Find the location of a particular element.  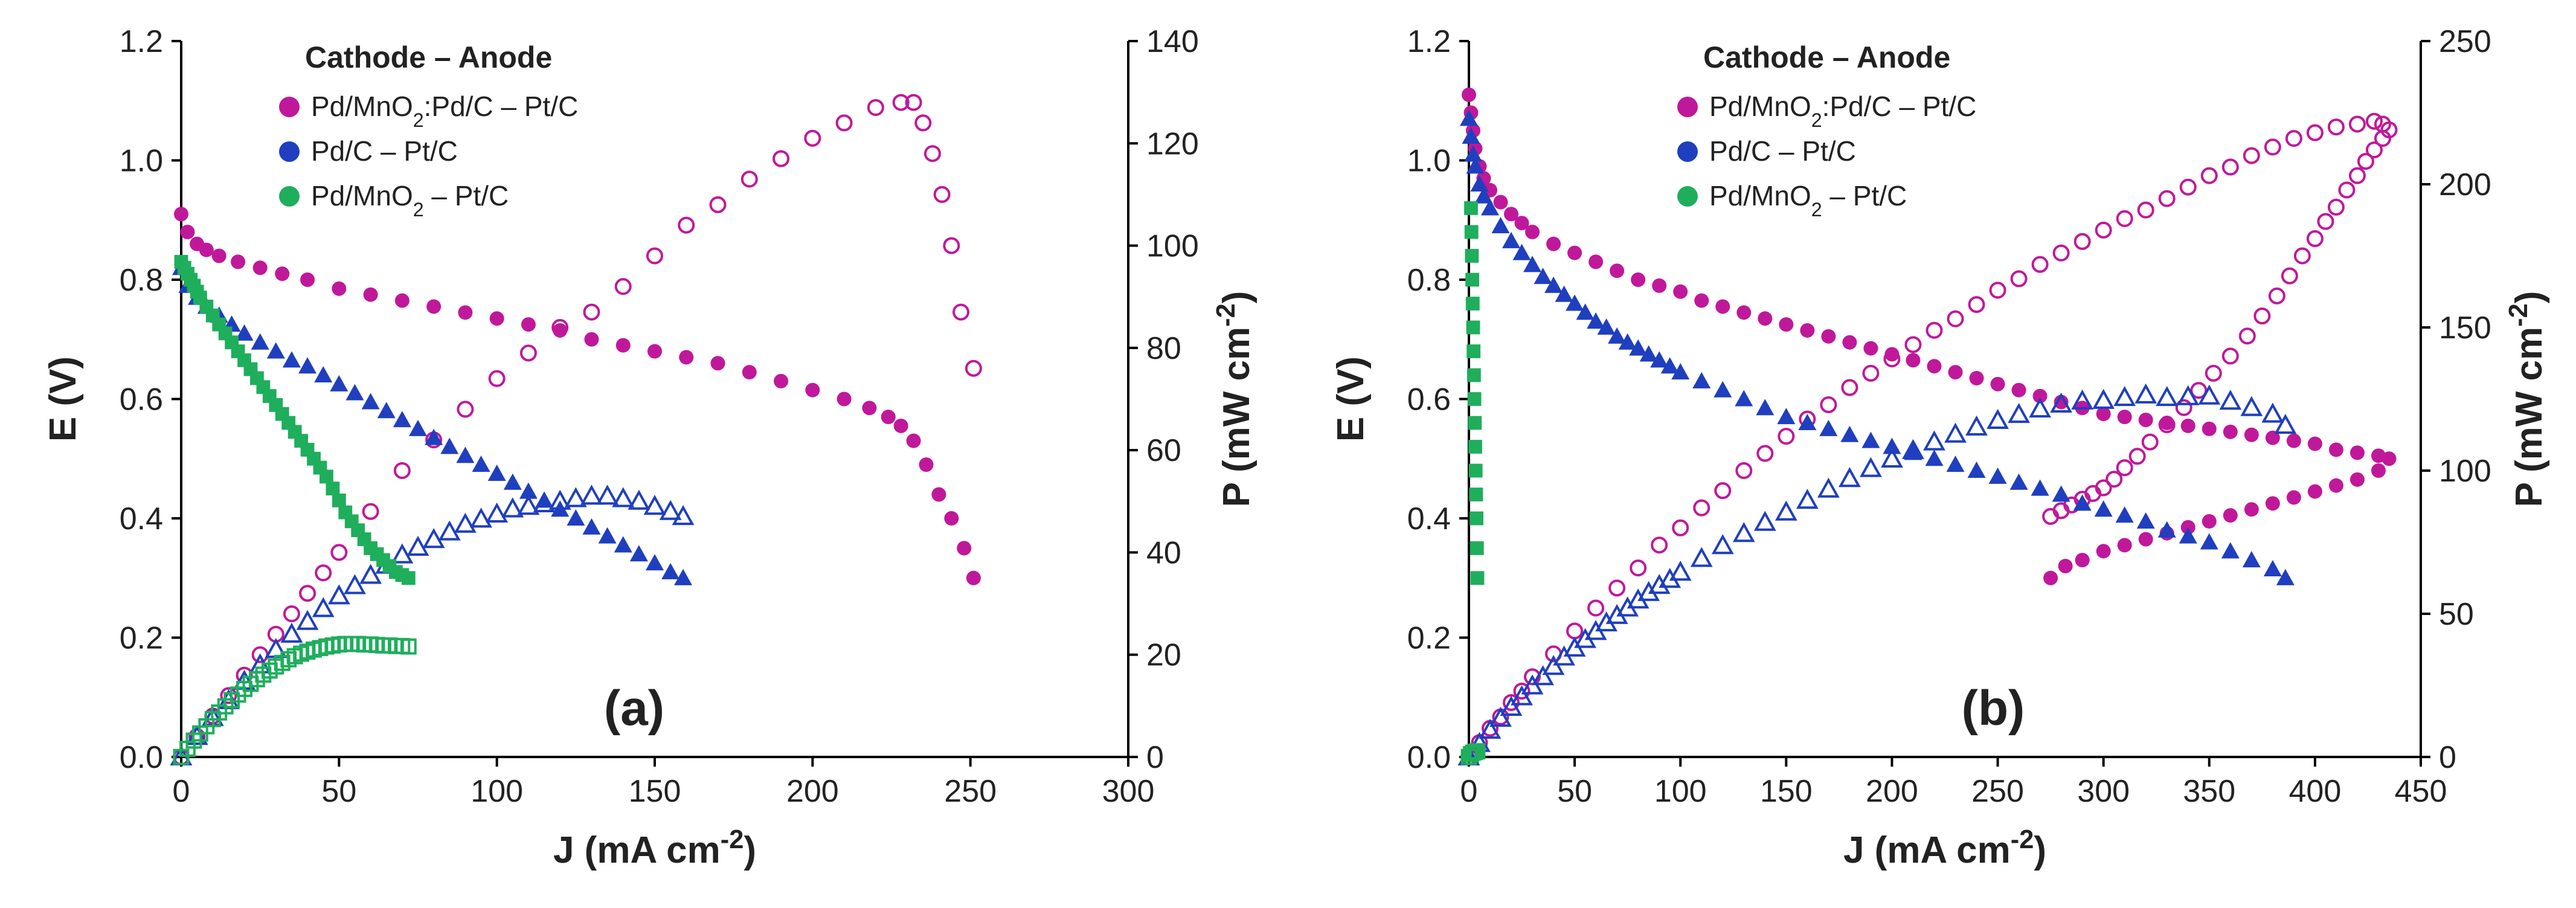

y2-axis-title: P (mW cm-2) is located at coordinates (1234, 399).